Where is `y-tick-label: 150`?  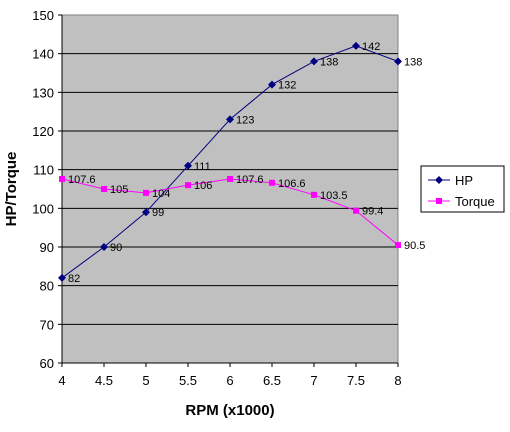
y-tick-label: 150 is located at coordinates (43, 15).